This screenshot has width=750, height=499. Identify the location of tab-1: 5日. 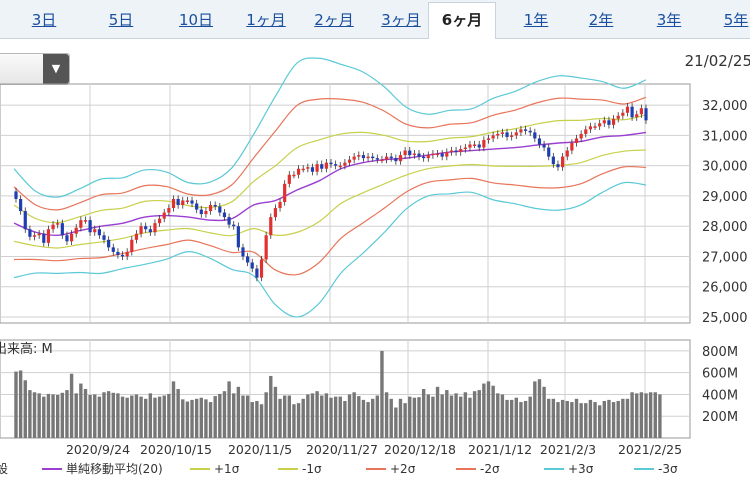
(121, 20).